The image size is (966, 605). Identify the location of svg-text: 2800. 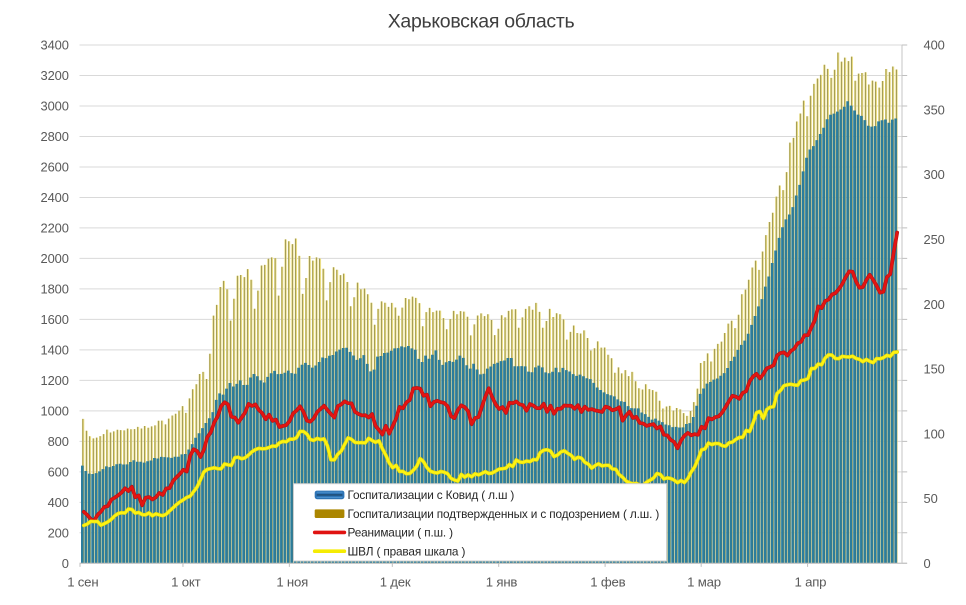
(55, 136).